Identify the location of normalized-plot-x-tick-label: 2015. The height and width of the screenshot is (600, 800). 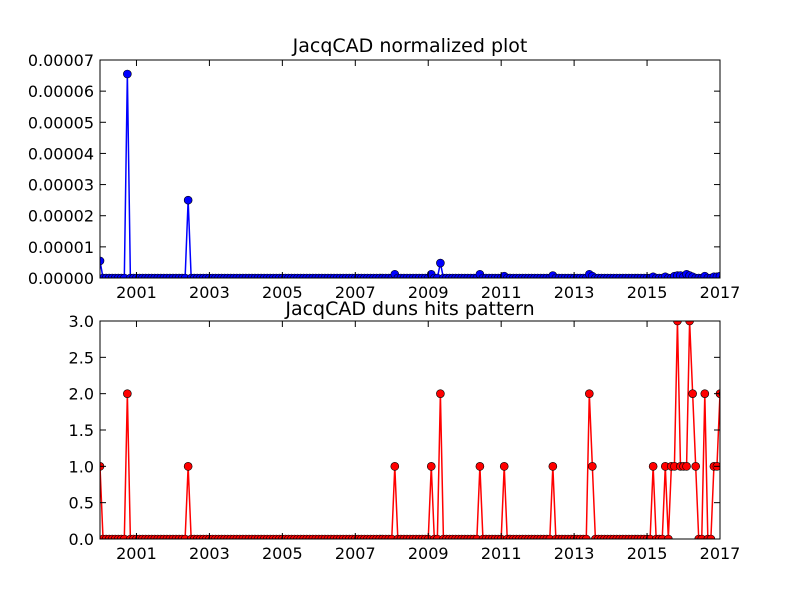
(647, 292).